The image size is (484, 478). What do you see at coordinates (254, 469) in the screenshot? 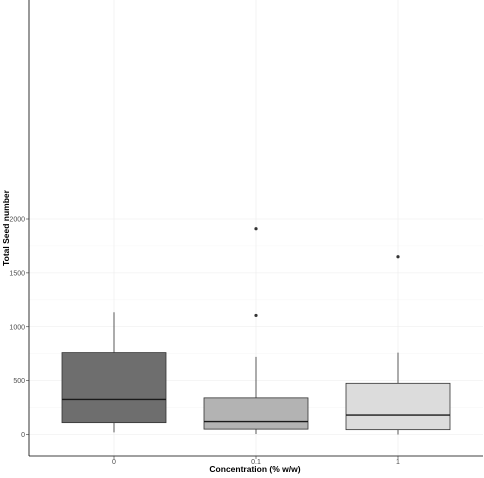
I see `x-axis-title: Concentration (% w/w)` at bounding box center [254, 469].